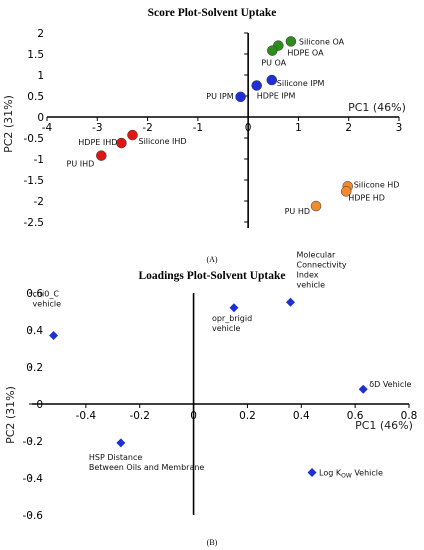 This screenshot has width=424, height=550. Describe the element at coordinates (34, 139) in the screenshot. I see `y-tick-label: -0.5` at that location.